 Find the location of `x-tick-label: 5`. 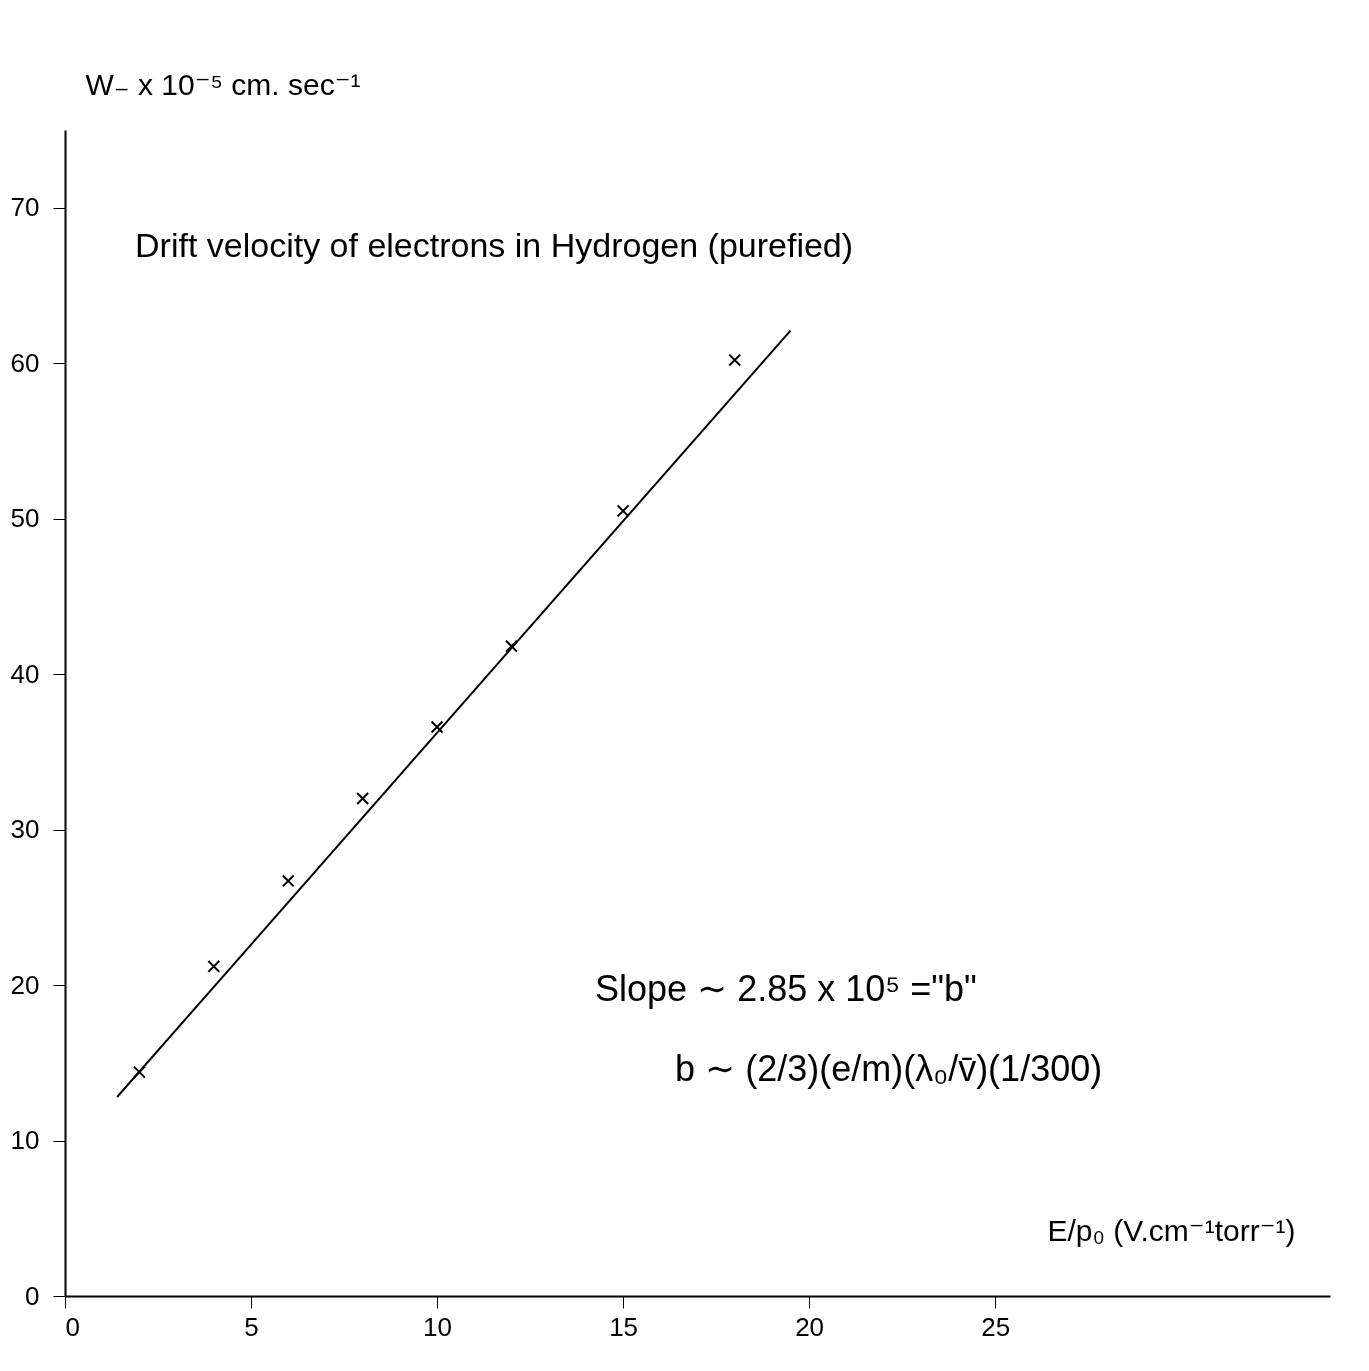

x-tick-label: 5 is located at coordinates (251, 1326).